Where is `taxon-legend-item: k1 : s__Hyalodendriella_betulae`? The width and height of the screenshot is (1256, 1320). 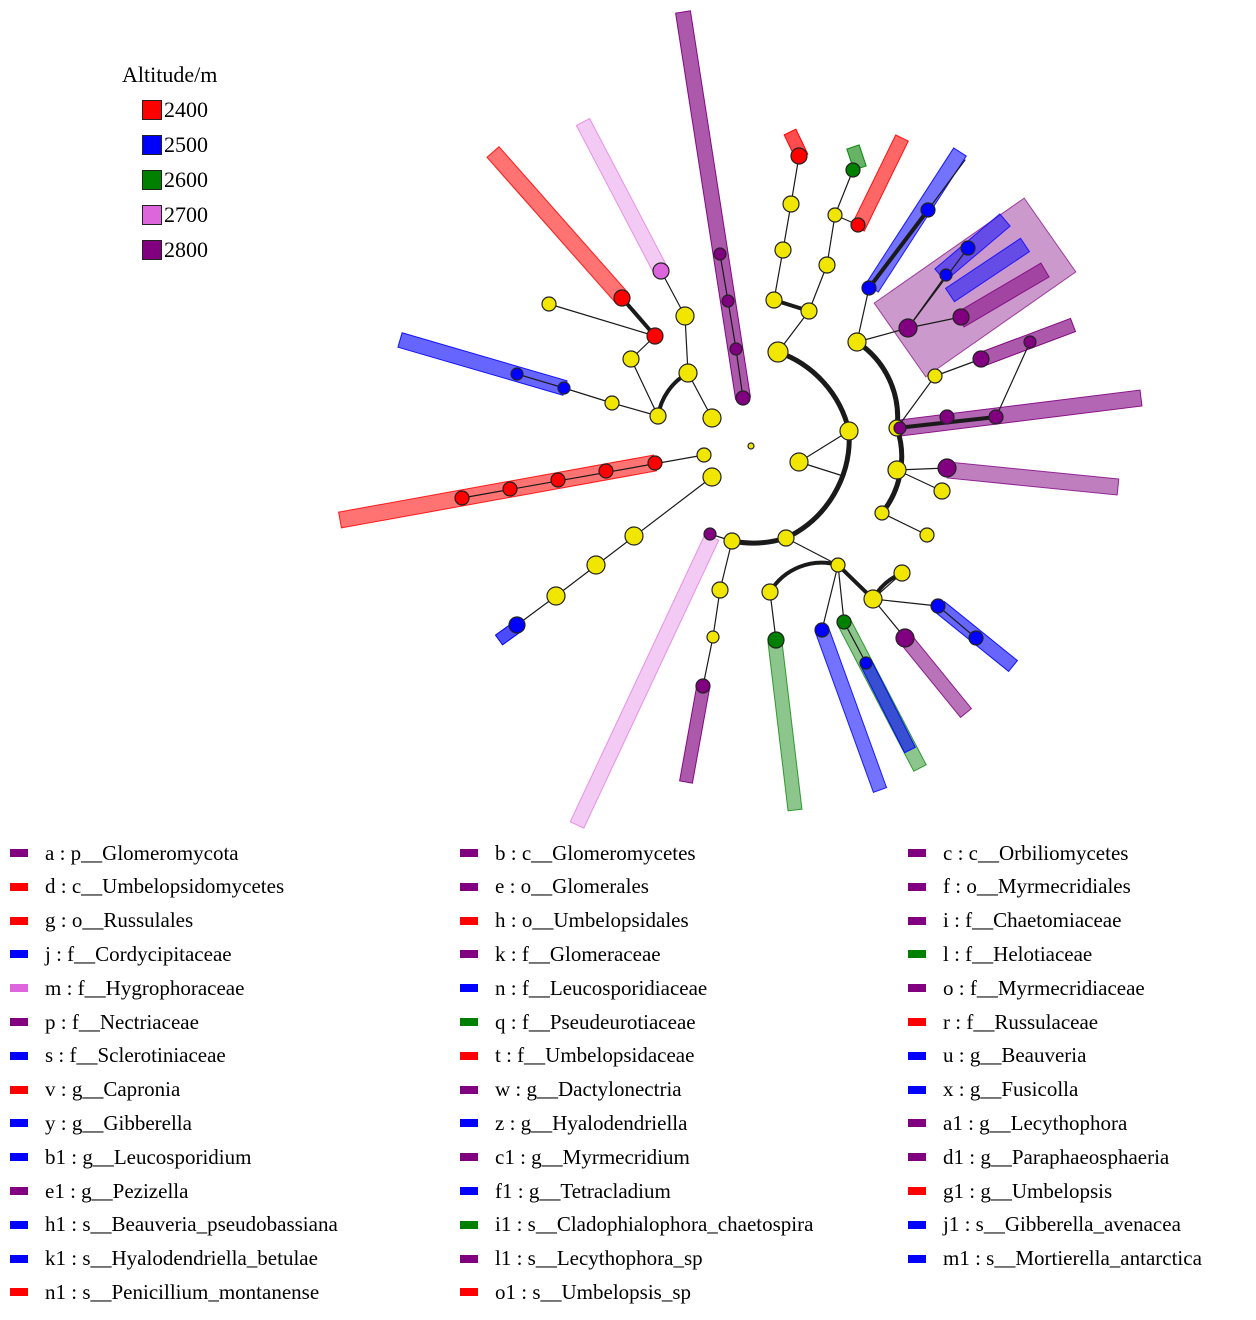
taxon-legend-item: k1 : s__Hyalodendriella_betulae is located at coordinates (164, 1259).